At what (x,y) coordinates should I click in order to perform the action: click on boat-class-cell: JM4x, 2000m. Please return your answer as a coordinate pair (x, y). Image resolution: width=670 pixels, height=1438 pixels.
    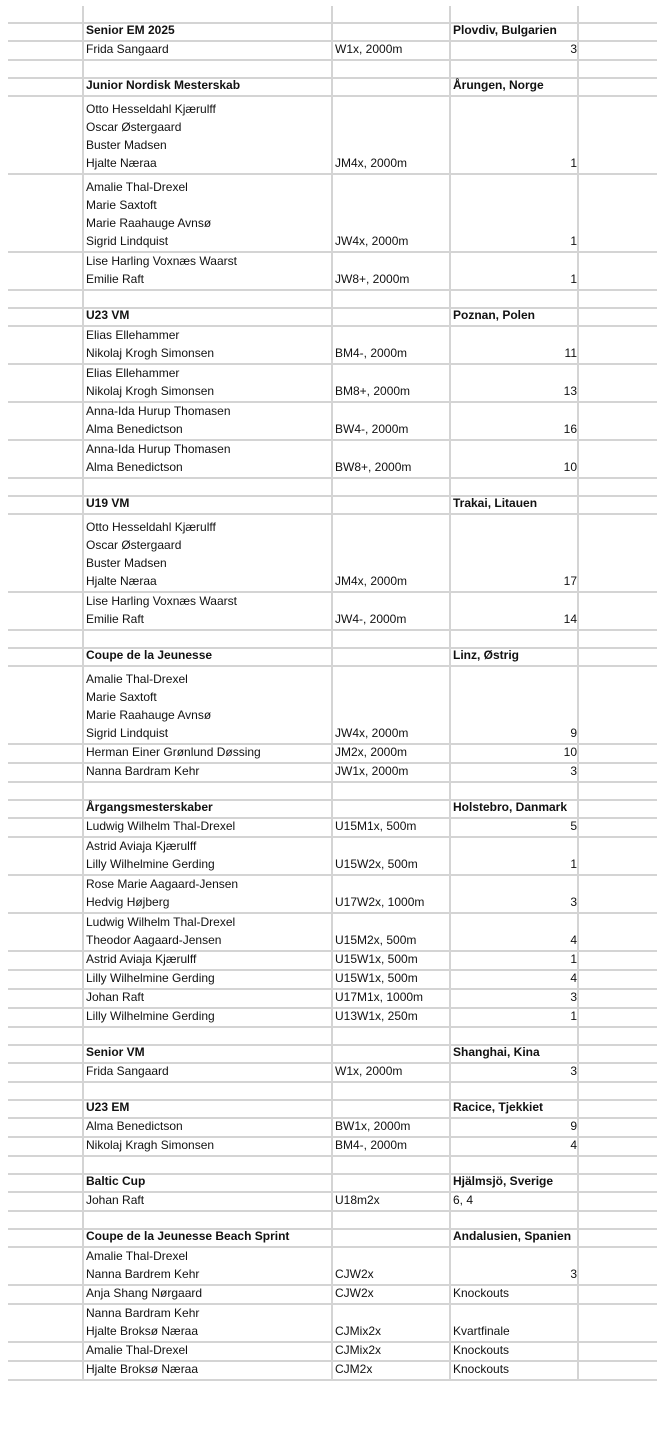
    Looking at the image, I should click on (371, 581).